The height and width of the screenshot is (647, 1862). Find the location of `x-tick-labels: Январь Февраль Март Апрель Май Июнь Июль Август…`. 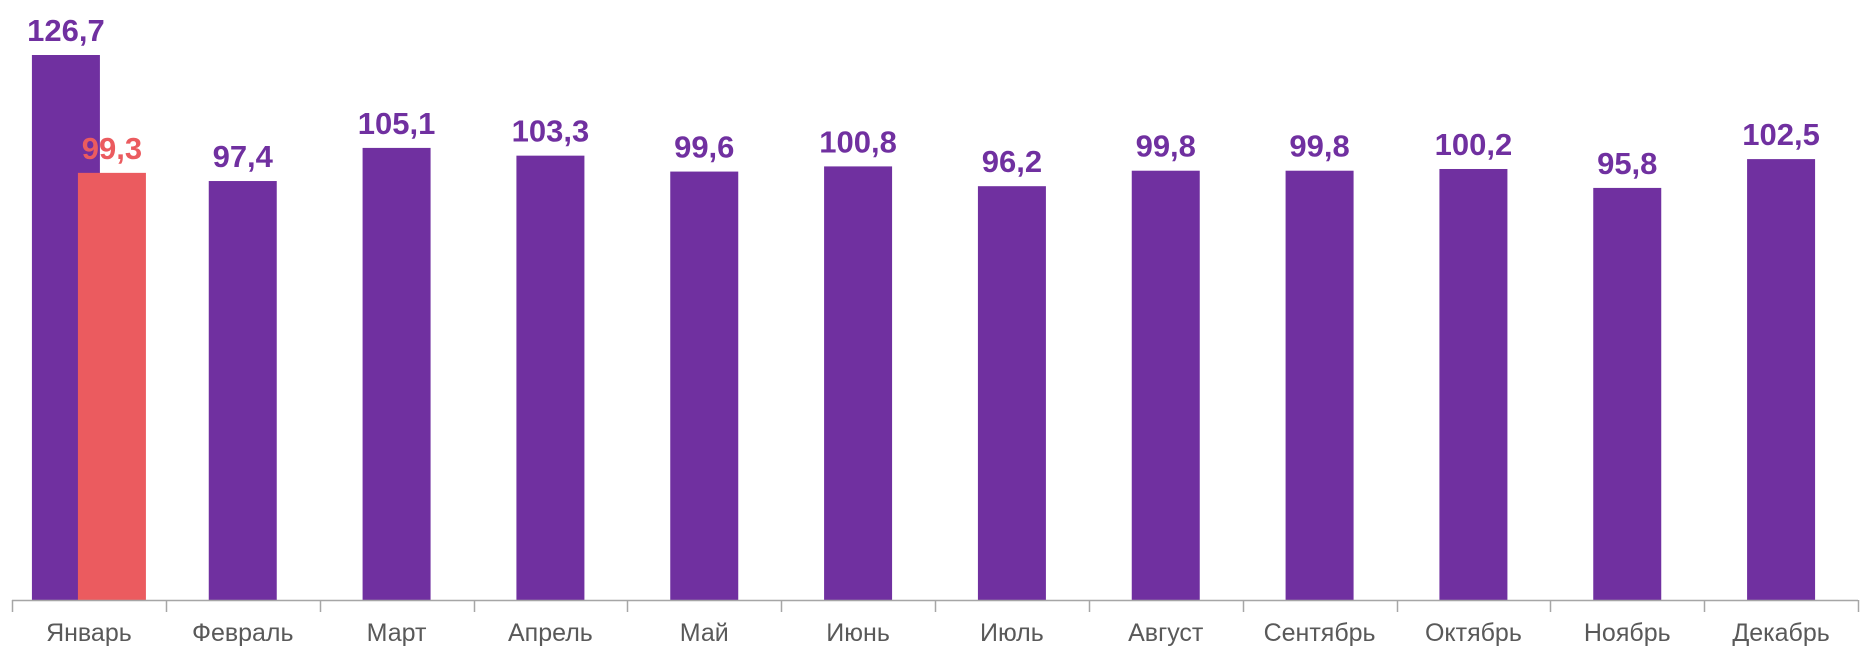

x-tick-labels: Январь Февраль Март Апрель Май Июнь Июль Август… is located at coordinates (938, 633).